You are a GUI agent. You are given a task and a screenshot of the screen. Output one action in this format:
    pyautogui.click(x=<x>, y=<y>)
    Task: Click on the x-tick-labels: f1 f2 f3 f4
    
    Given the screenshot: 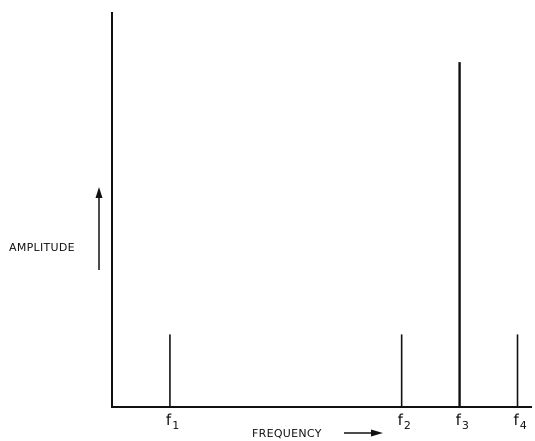 What is the action you would take?
    pyautogui.click(x=346, y=421)
    